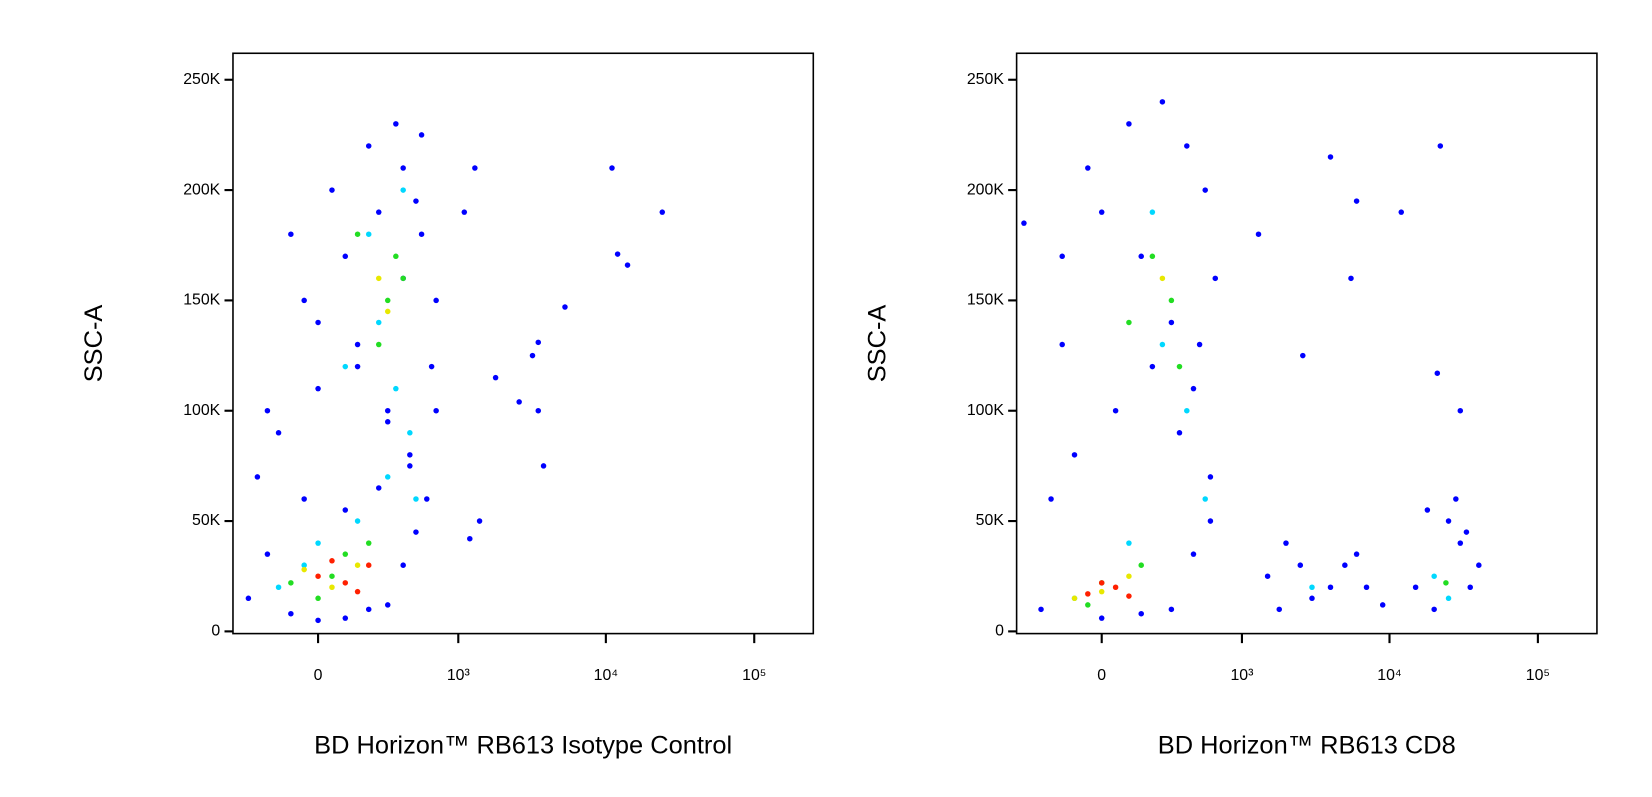 Image resolution: width=1652 pixels, height=797 pixels. What do you see at coordinates (201, 189) in the screenshot?
I see `y-tick-label: 200K` at bounding box center [201, 189].